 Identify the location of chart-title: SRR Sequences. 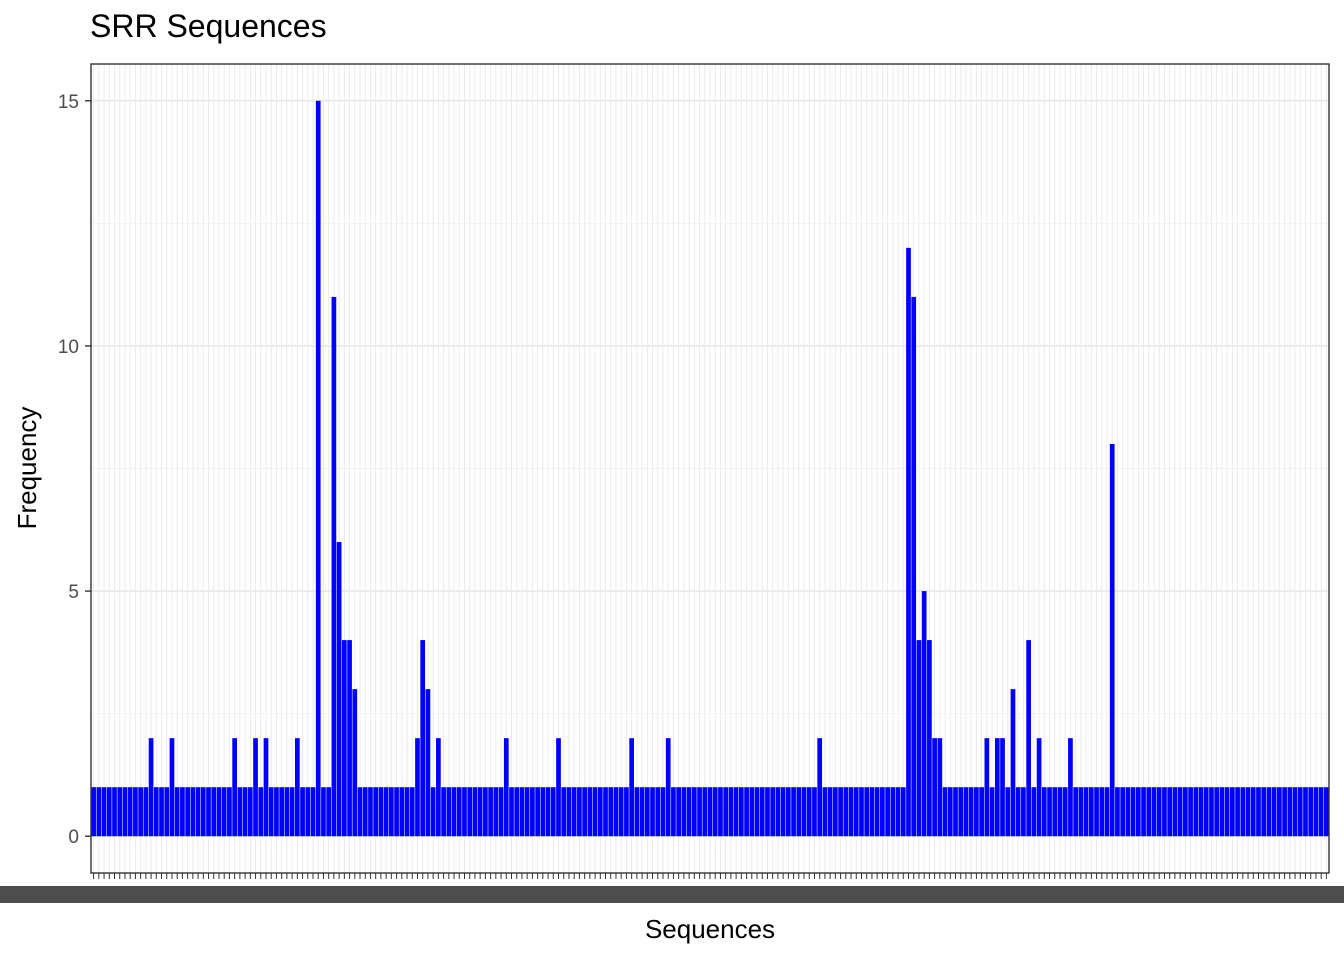
(208, 26).